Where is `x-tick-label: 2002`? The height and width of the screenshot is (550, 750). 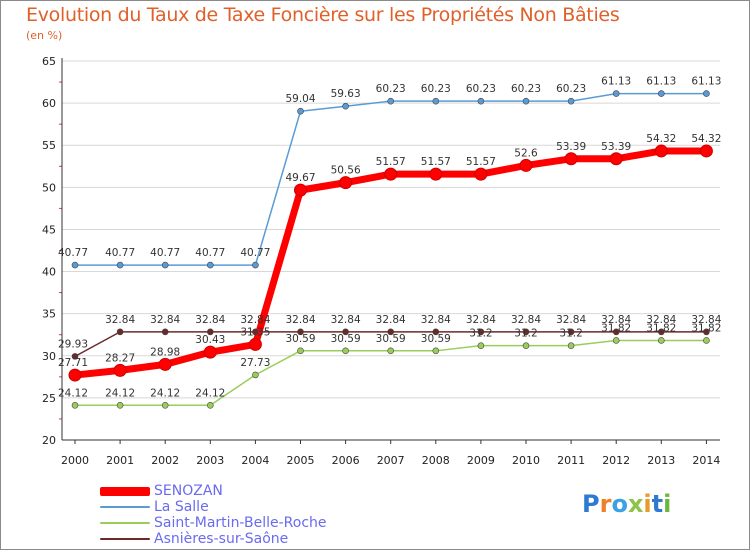
x-tick-label: 2002 is located at coordinates (165, 460).